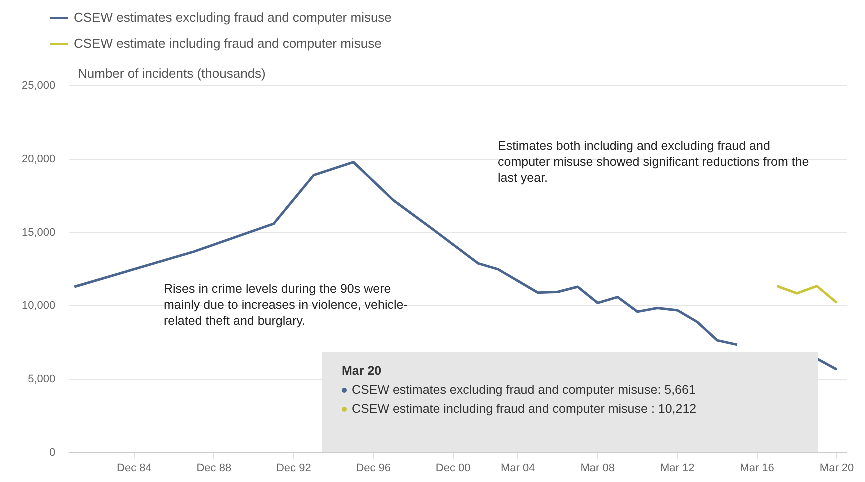 Image resolution: width=865 pixels, height=482 pixels. What do you see at coordinates (597, 468) in the screenshot?
I see `x-tick-label: Mar 08` at bounding box center [597, 468].